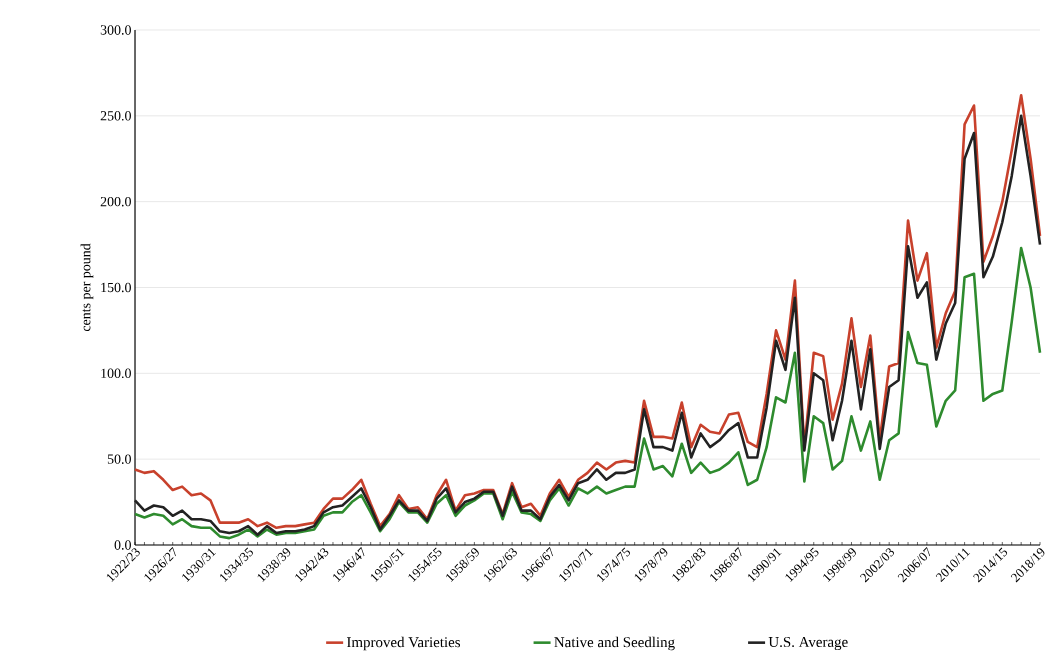 The image size is (1052, 658). I want to click on y-axis-title: cents per pound, so click(87, 287).